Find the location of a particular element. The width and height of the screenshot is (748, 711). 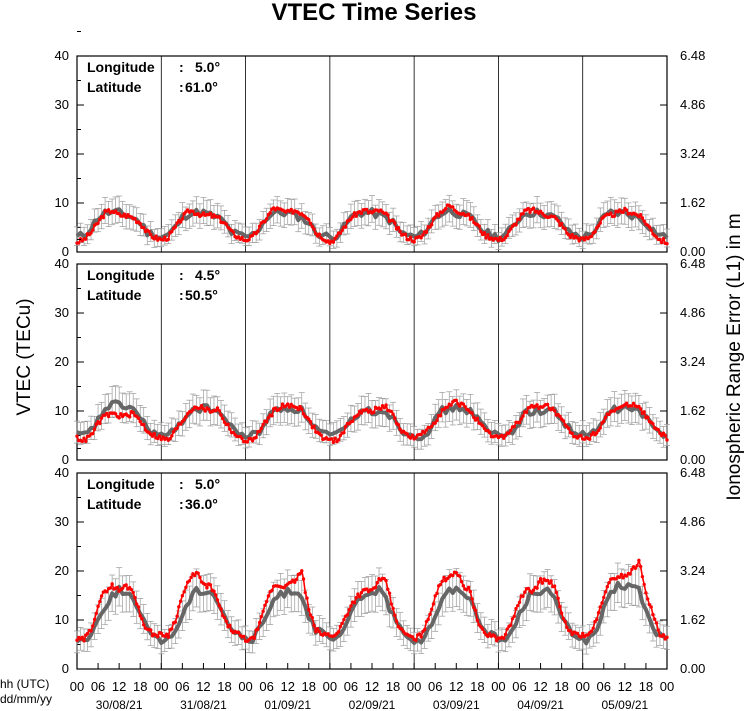

x-date-label: 04/09/21 is located at coordinates (540, 704).